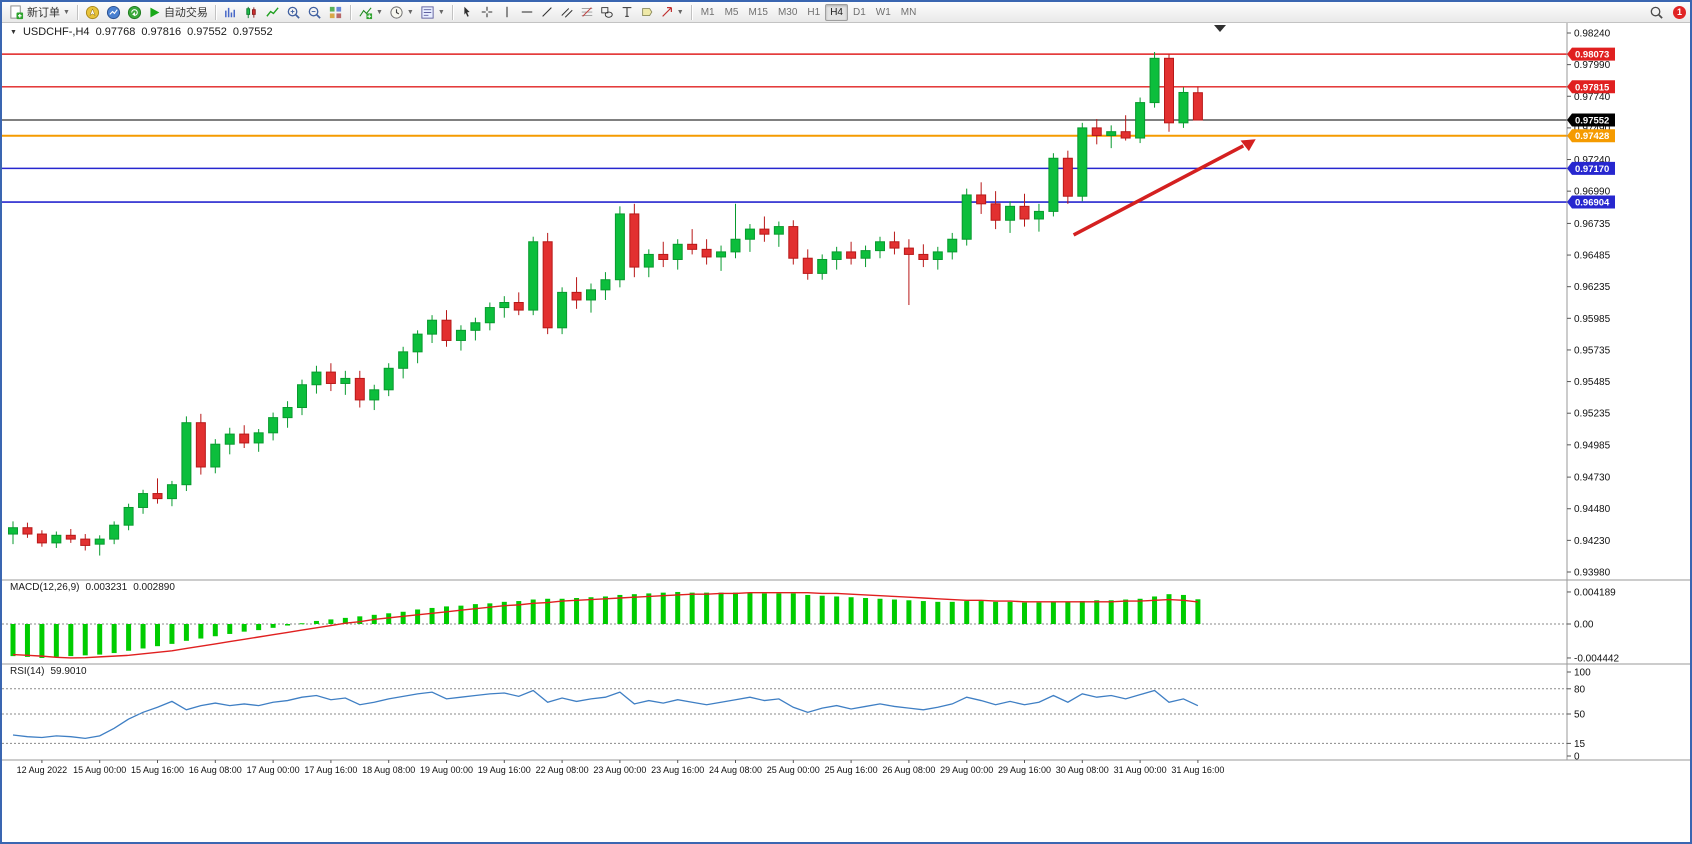  I want to click on svg-text: 0.97170, so click(1592, 169).